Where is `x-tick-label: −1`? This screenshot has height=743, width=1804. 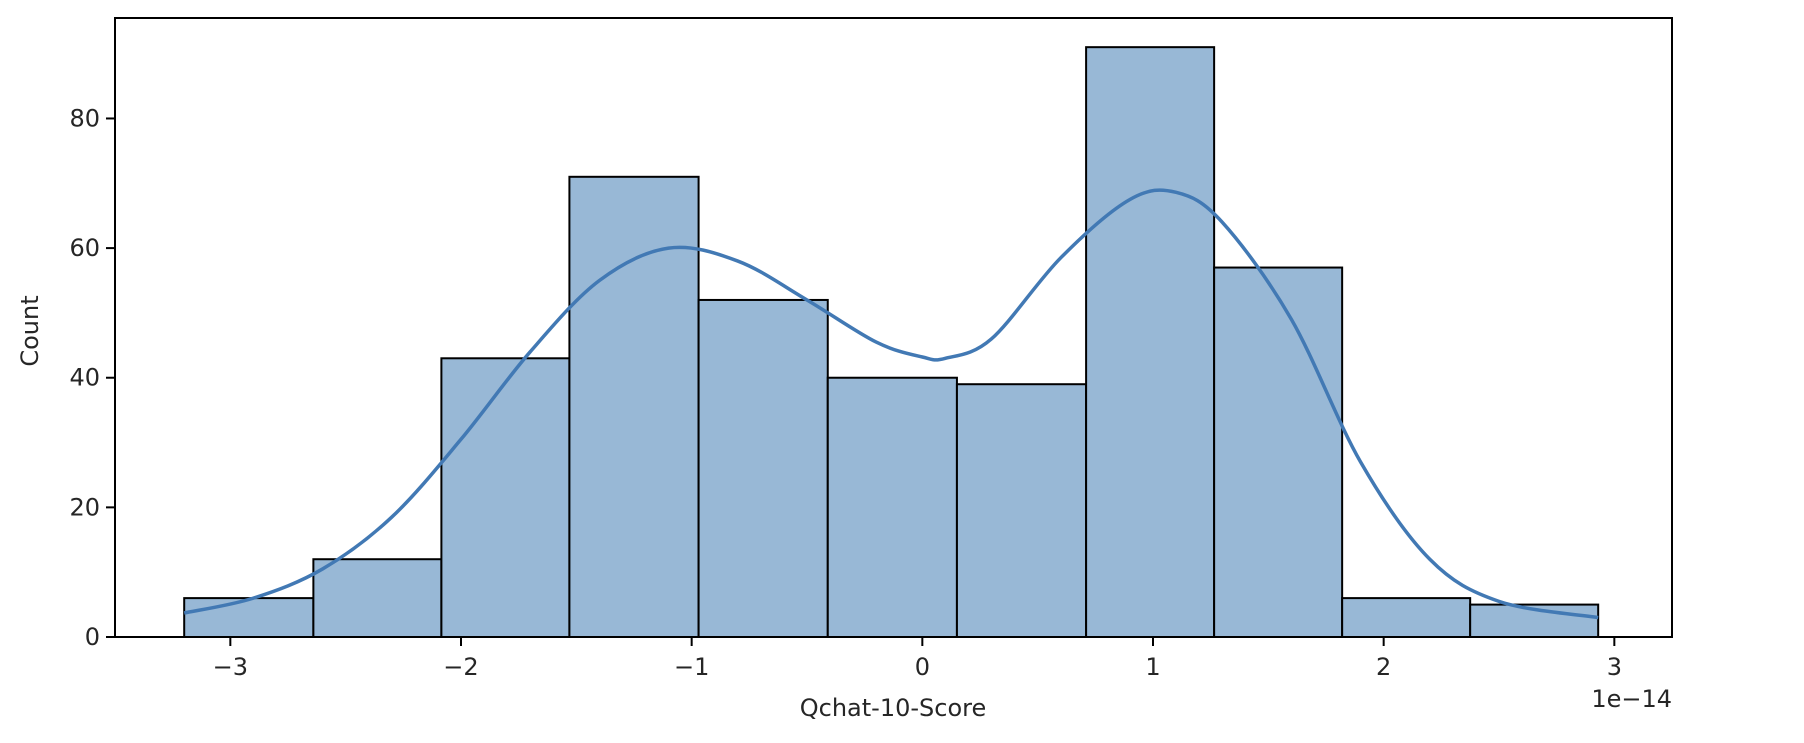 x-tick-label: −1 is located at coordinates (691, 667).